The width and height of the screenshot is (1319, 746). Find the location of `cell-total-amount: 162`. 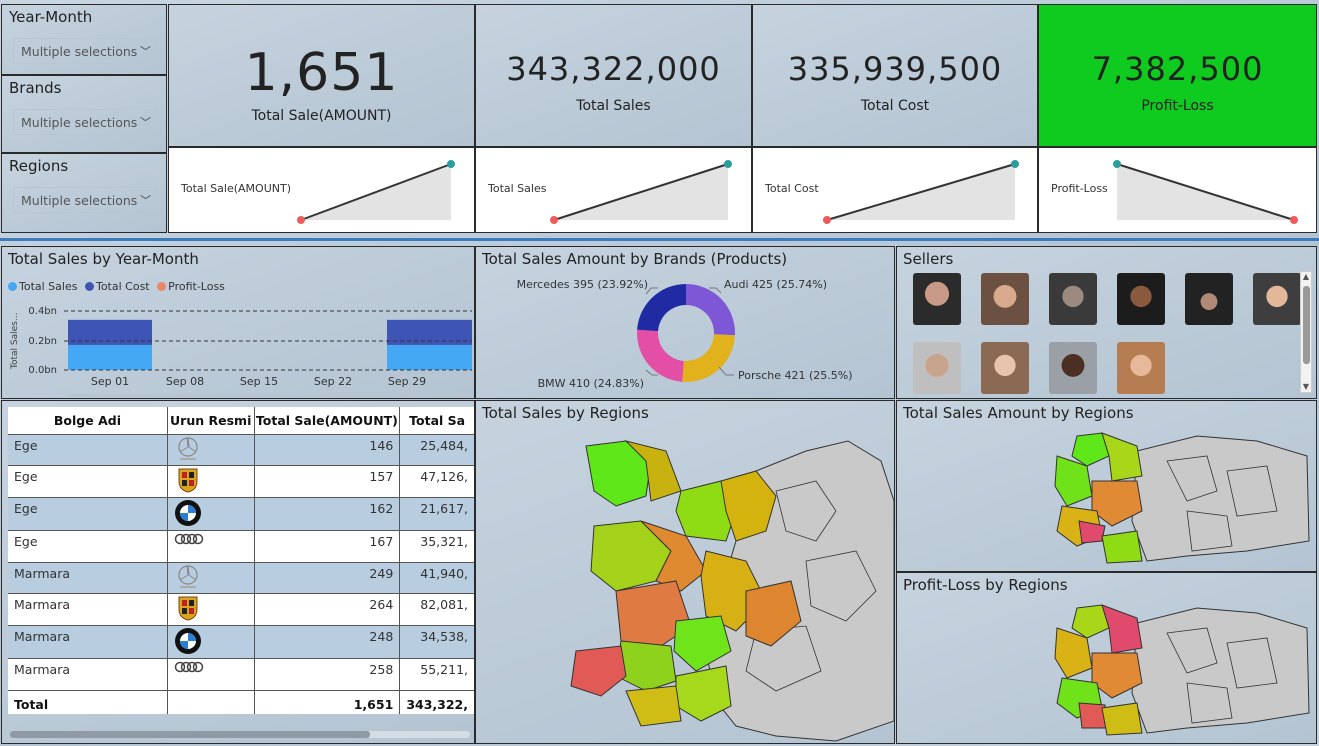

cell-total-amount: 162 is located at coordinates (327, 514).